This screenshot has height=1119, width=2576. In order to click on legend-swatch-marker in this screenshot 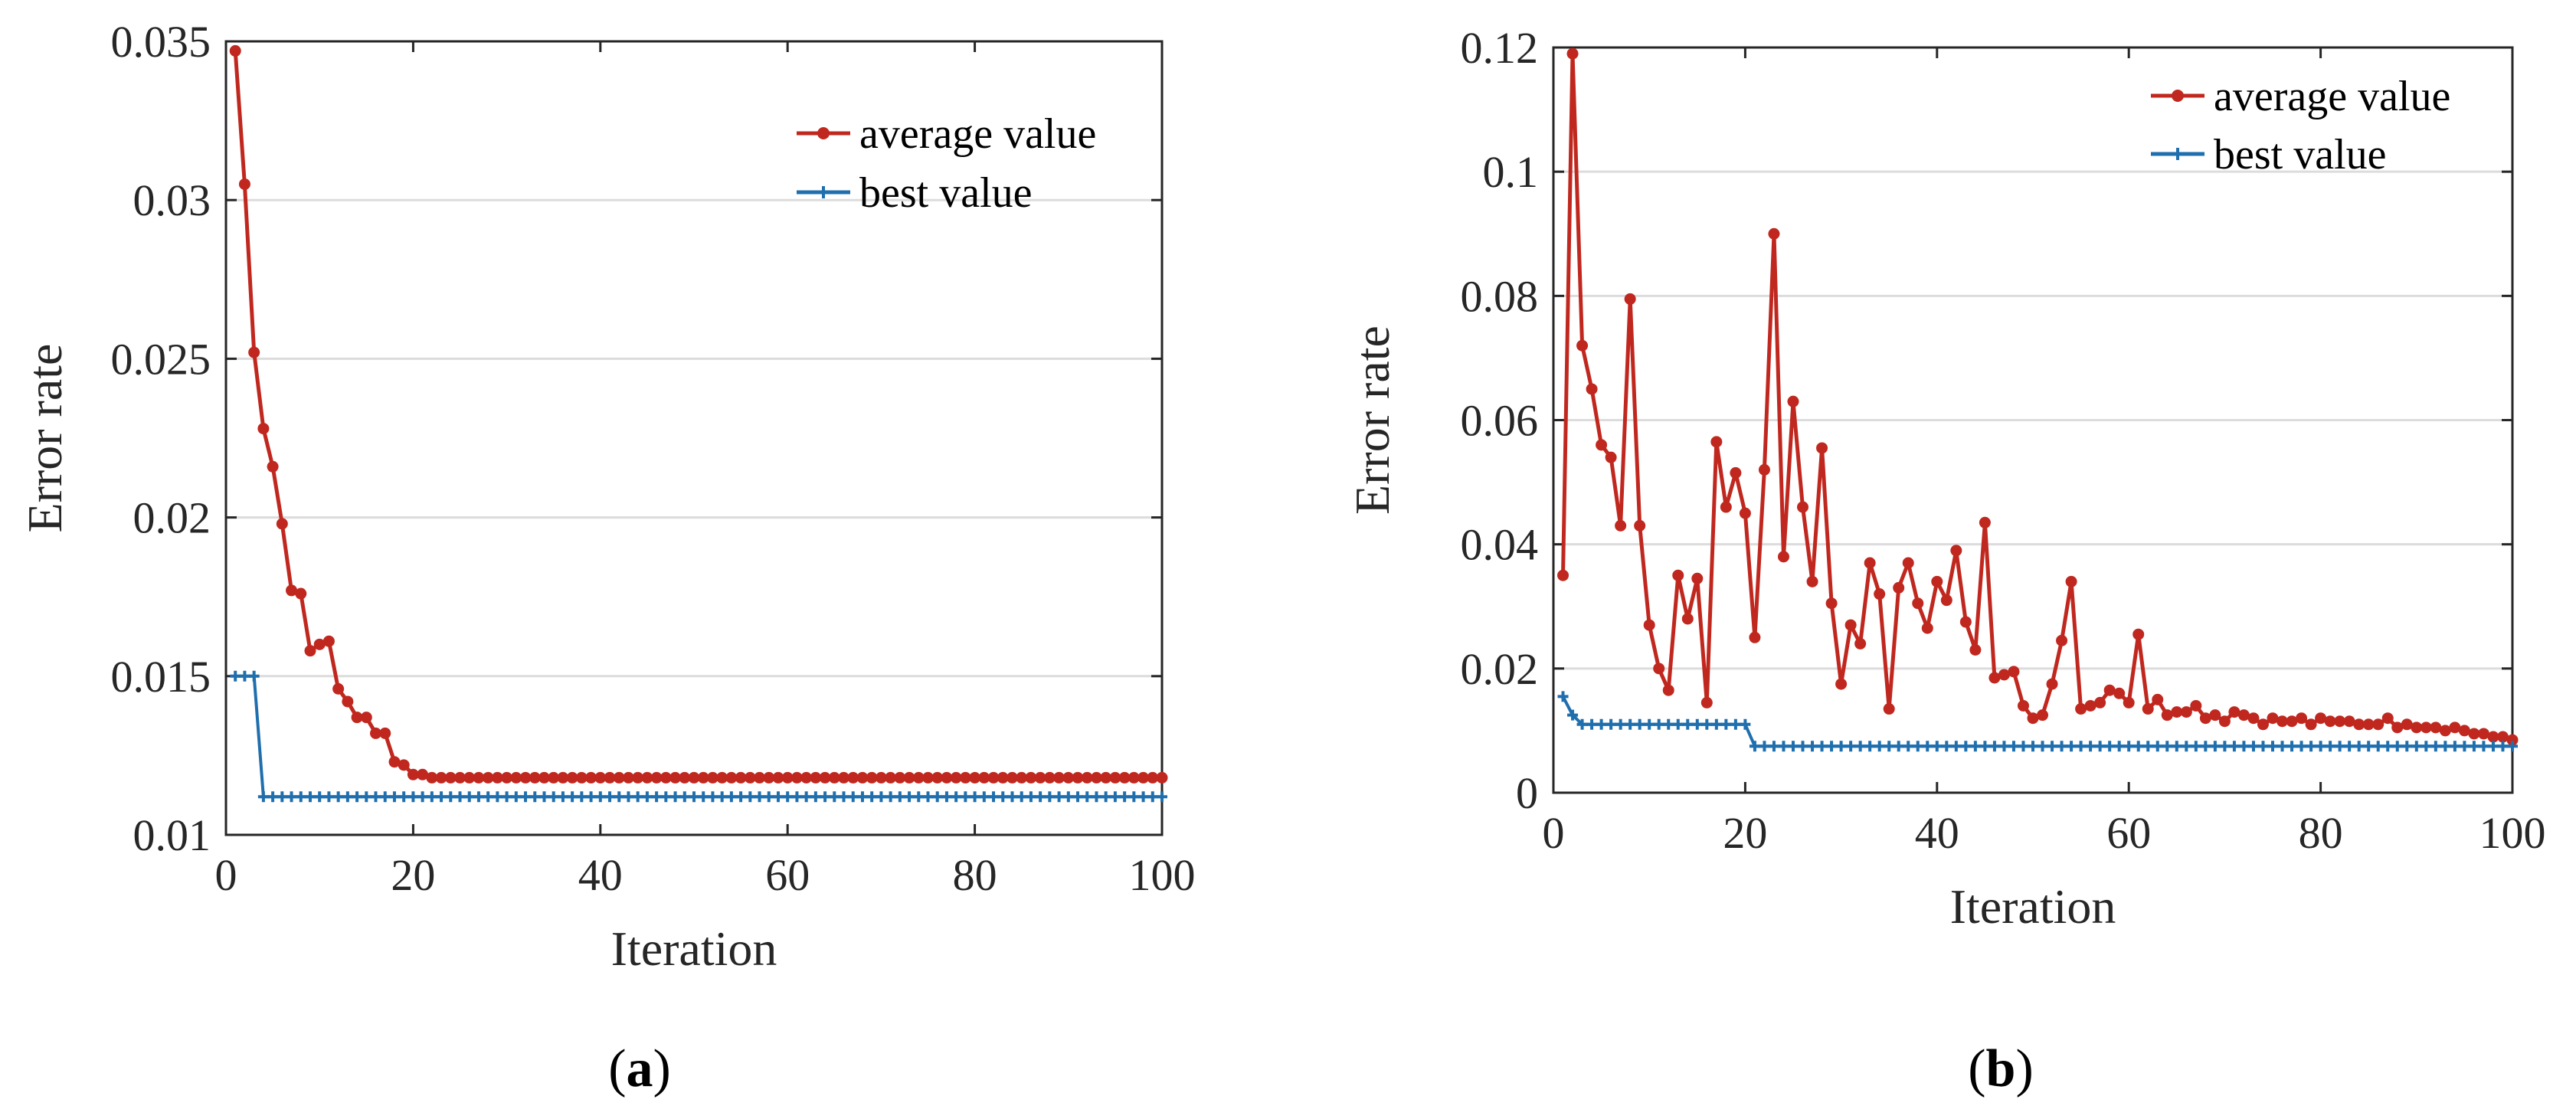, I will do `click(2178, 96)`.